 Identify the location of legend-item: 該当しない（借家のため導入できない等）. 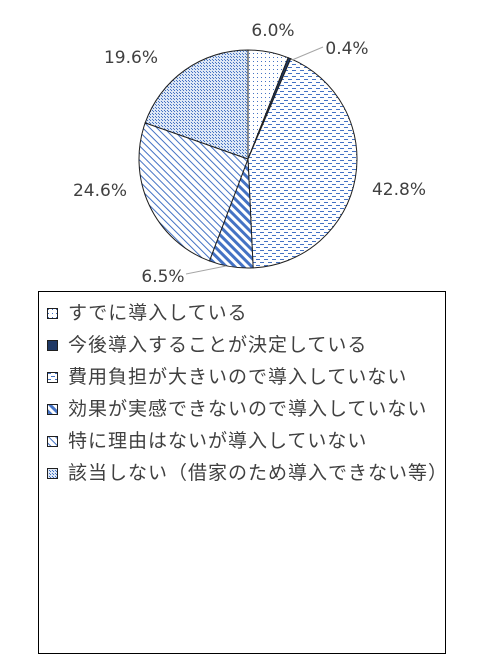
(248, 473).